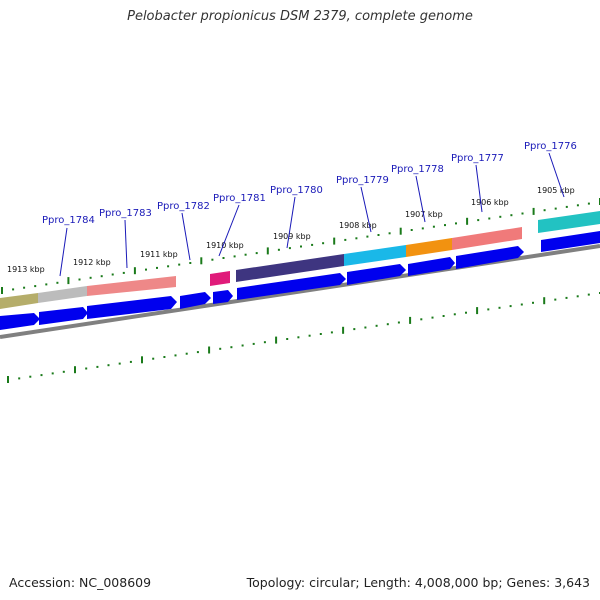 The height and width of the screenshot is (600, 600). What do you see at coordinates (362, 180) in the screenshot?
I see `gene-label: Ppro_1779` at bounding box center [362, 180].